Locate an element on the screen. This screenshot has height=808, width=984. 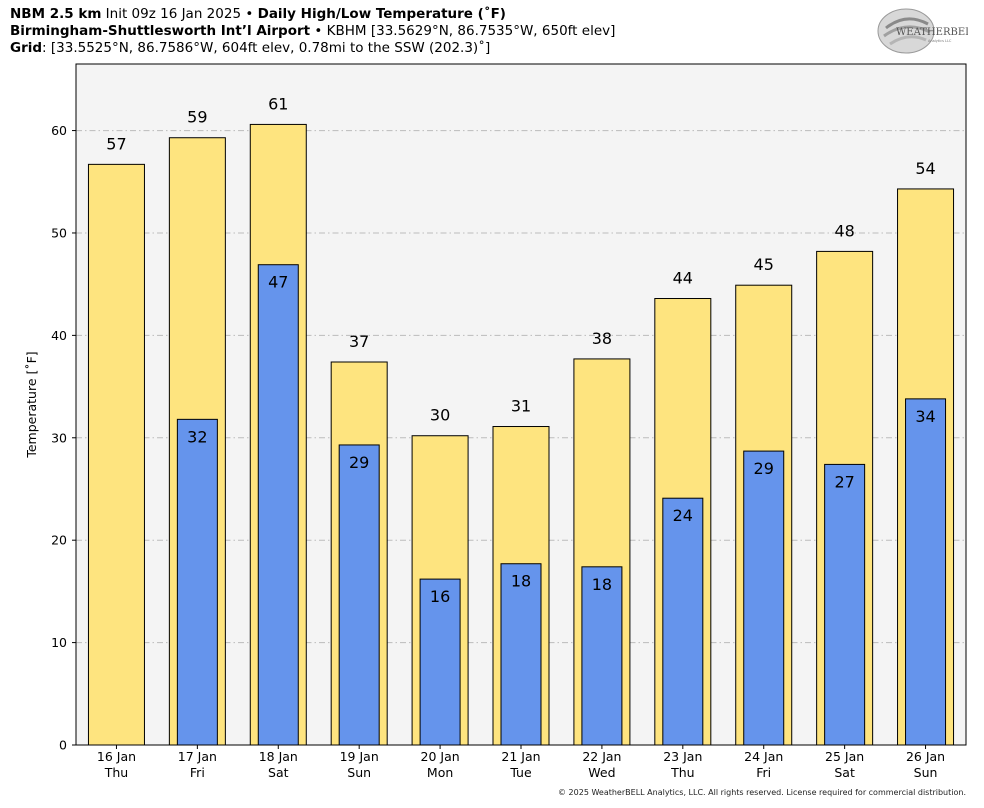
high-temp-label: 44 is located at coordinates (683, 278).